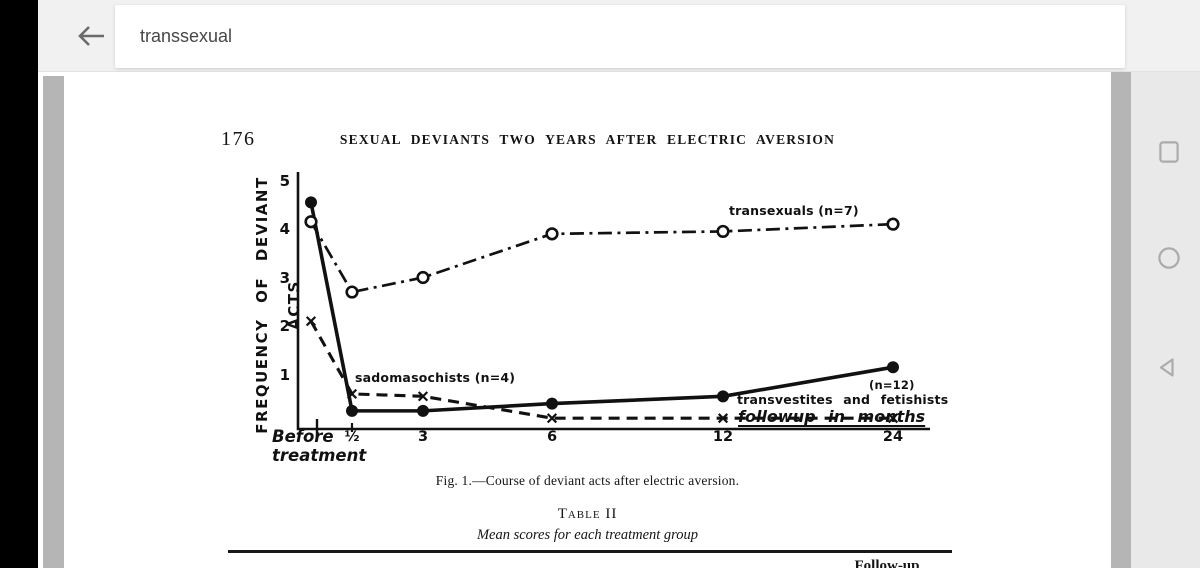  What do you see at coordinates (794, 210) in the screenshot?
I see `series-label-transexuals: transexuals (n=7)` at bounding box center [794, 210].